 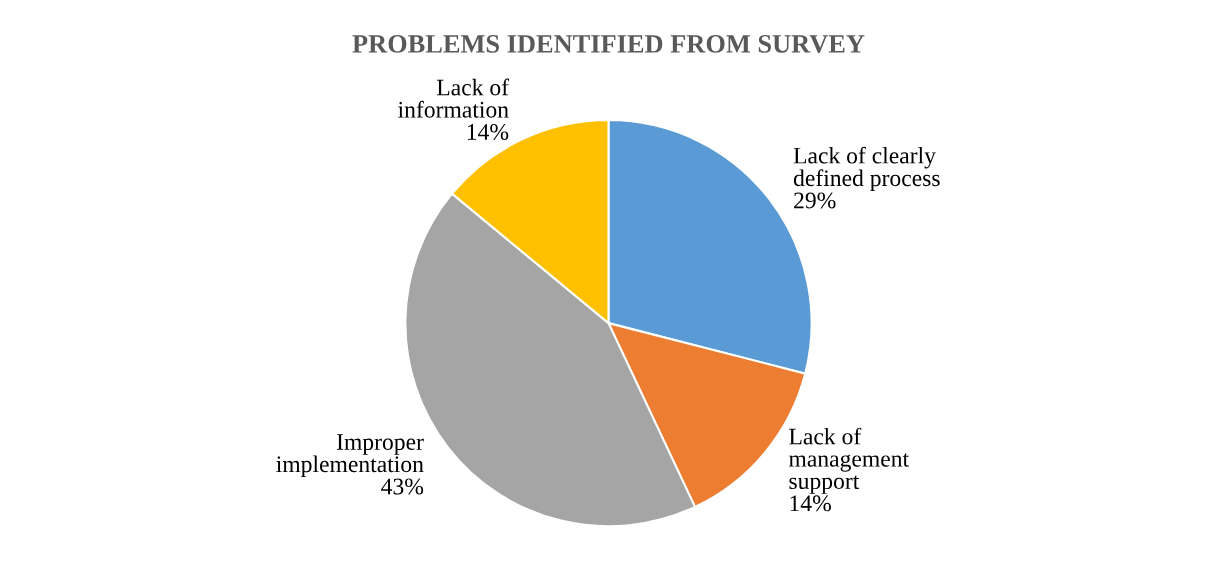 What do you see at coordinates (848, 460) in the screenshot?
I see `slice-label: Lack of management support` at bounding box center [848, 460].